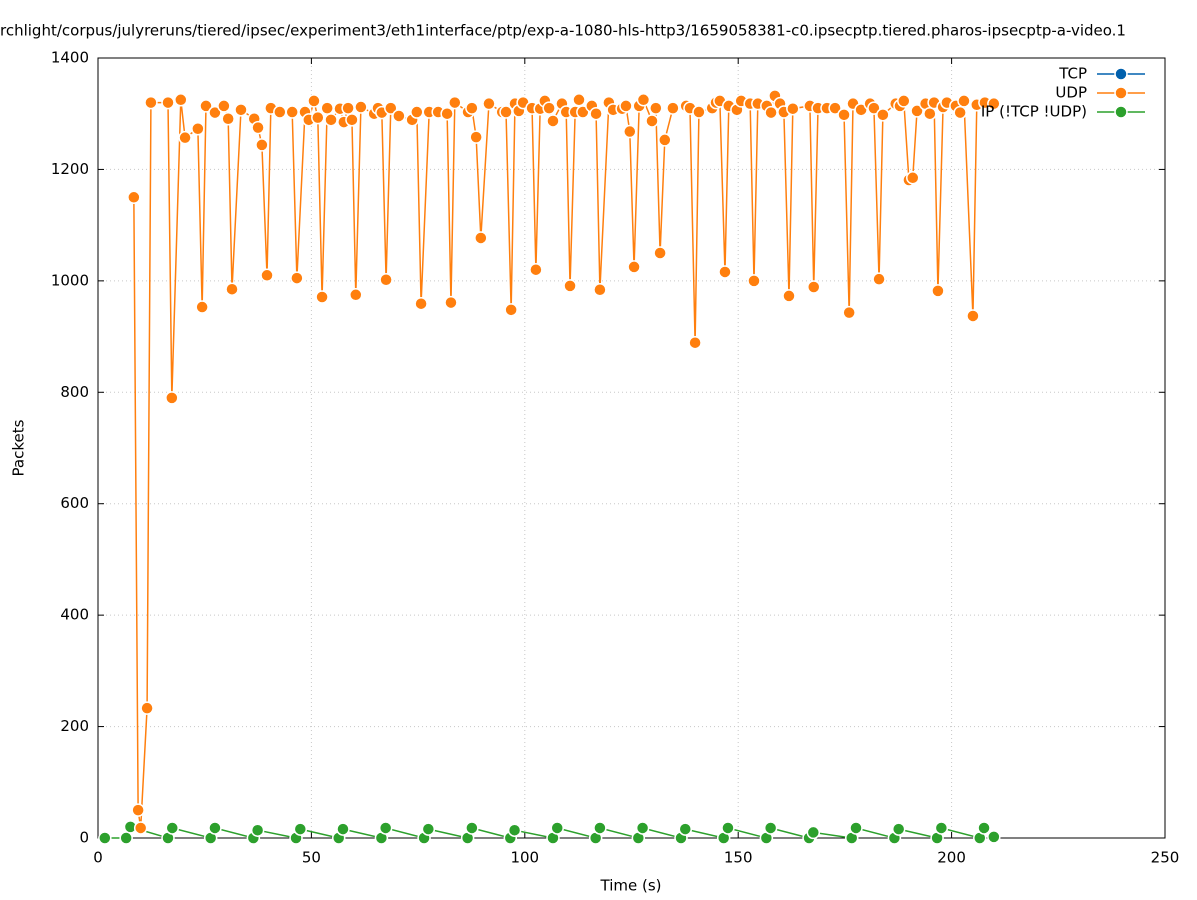 This screenshot has width=1197, height=900. What do you see at coordinates (98, 858) in the screenshot?
I see `x-tick-label: 0` at bounding box center [98, 858].